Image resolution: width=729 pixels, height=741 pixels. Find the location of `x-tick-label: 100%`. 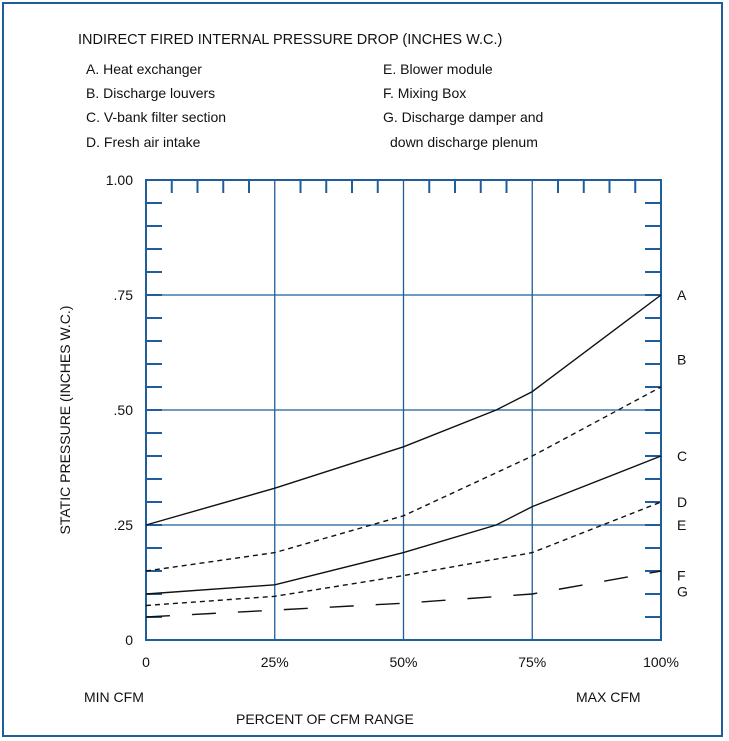

x-tick-label: 100% is located at coordinates (661, 662).